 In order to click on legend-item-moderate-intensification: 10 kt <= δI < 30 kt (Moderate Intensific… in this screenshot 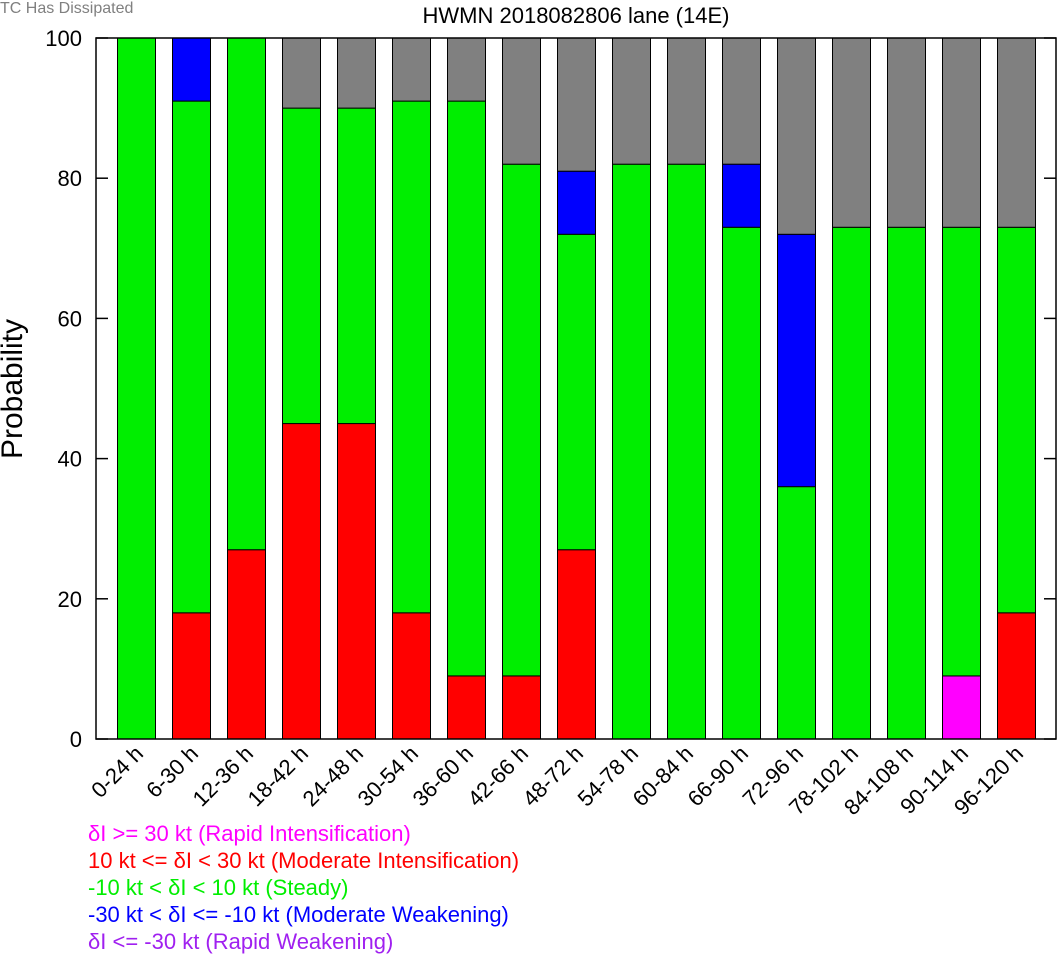, I will do `click(304, 860)`.